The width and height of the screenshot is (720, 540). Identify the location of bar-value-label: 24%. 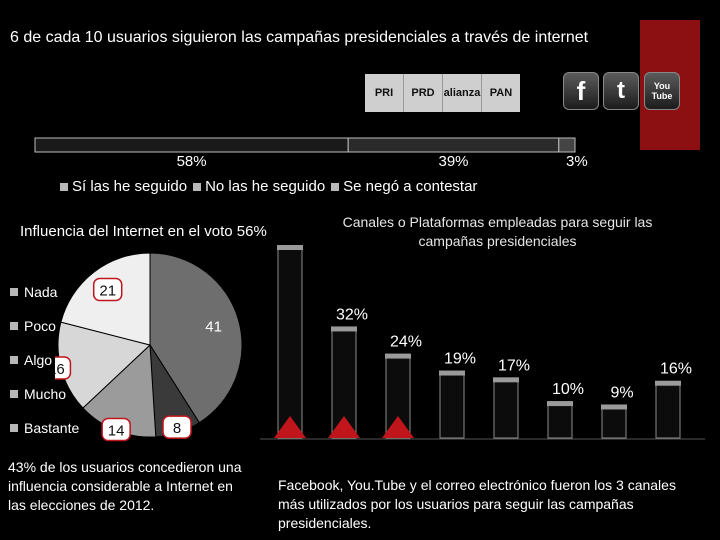
(406, 342).